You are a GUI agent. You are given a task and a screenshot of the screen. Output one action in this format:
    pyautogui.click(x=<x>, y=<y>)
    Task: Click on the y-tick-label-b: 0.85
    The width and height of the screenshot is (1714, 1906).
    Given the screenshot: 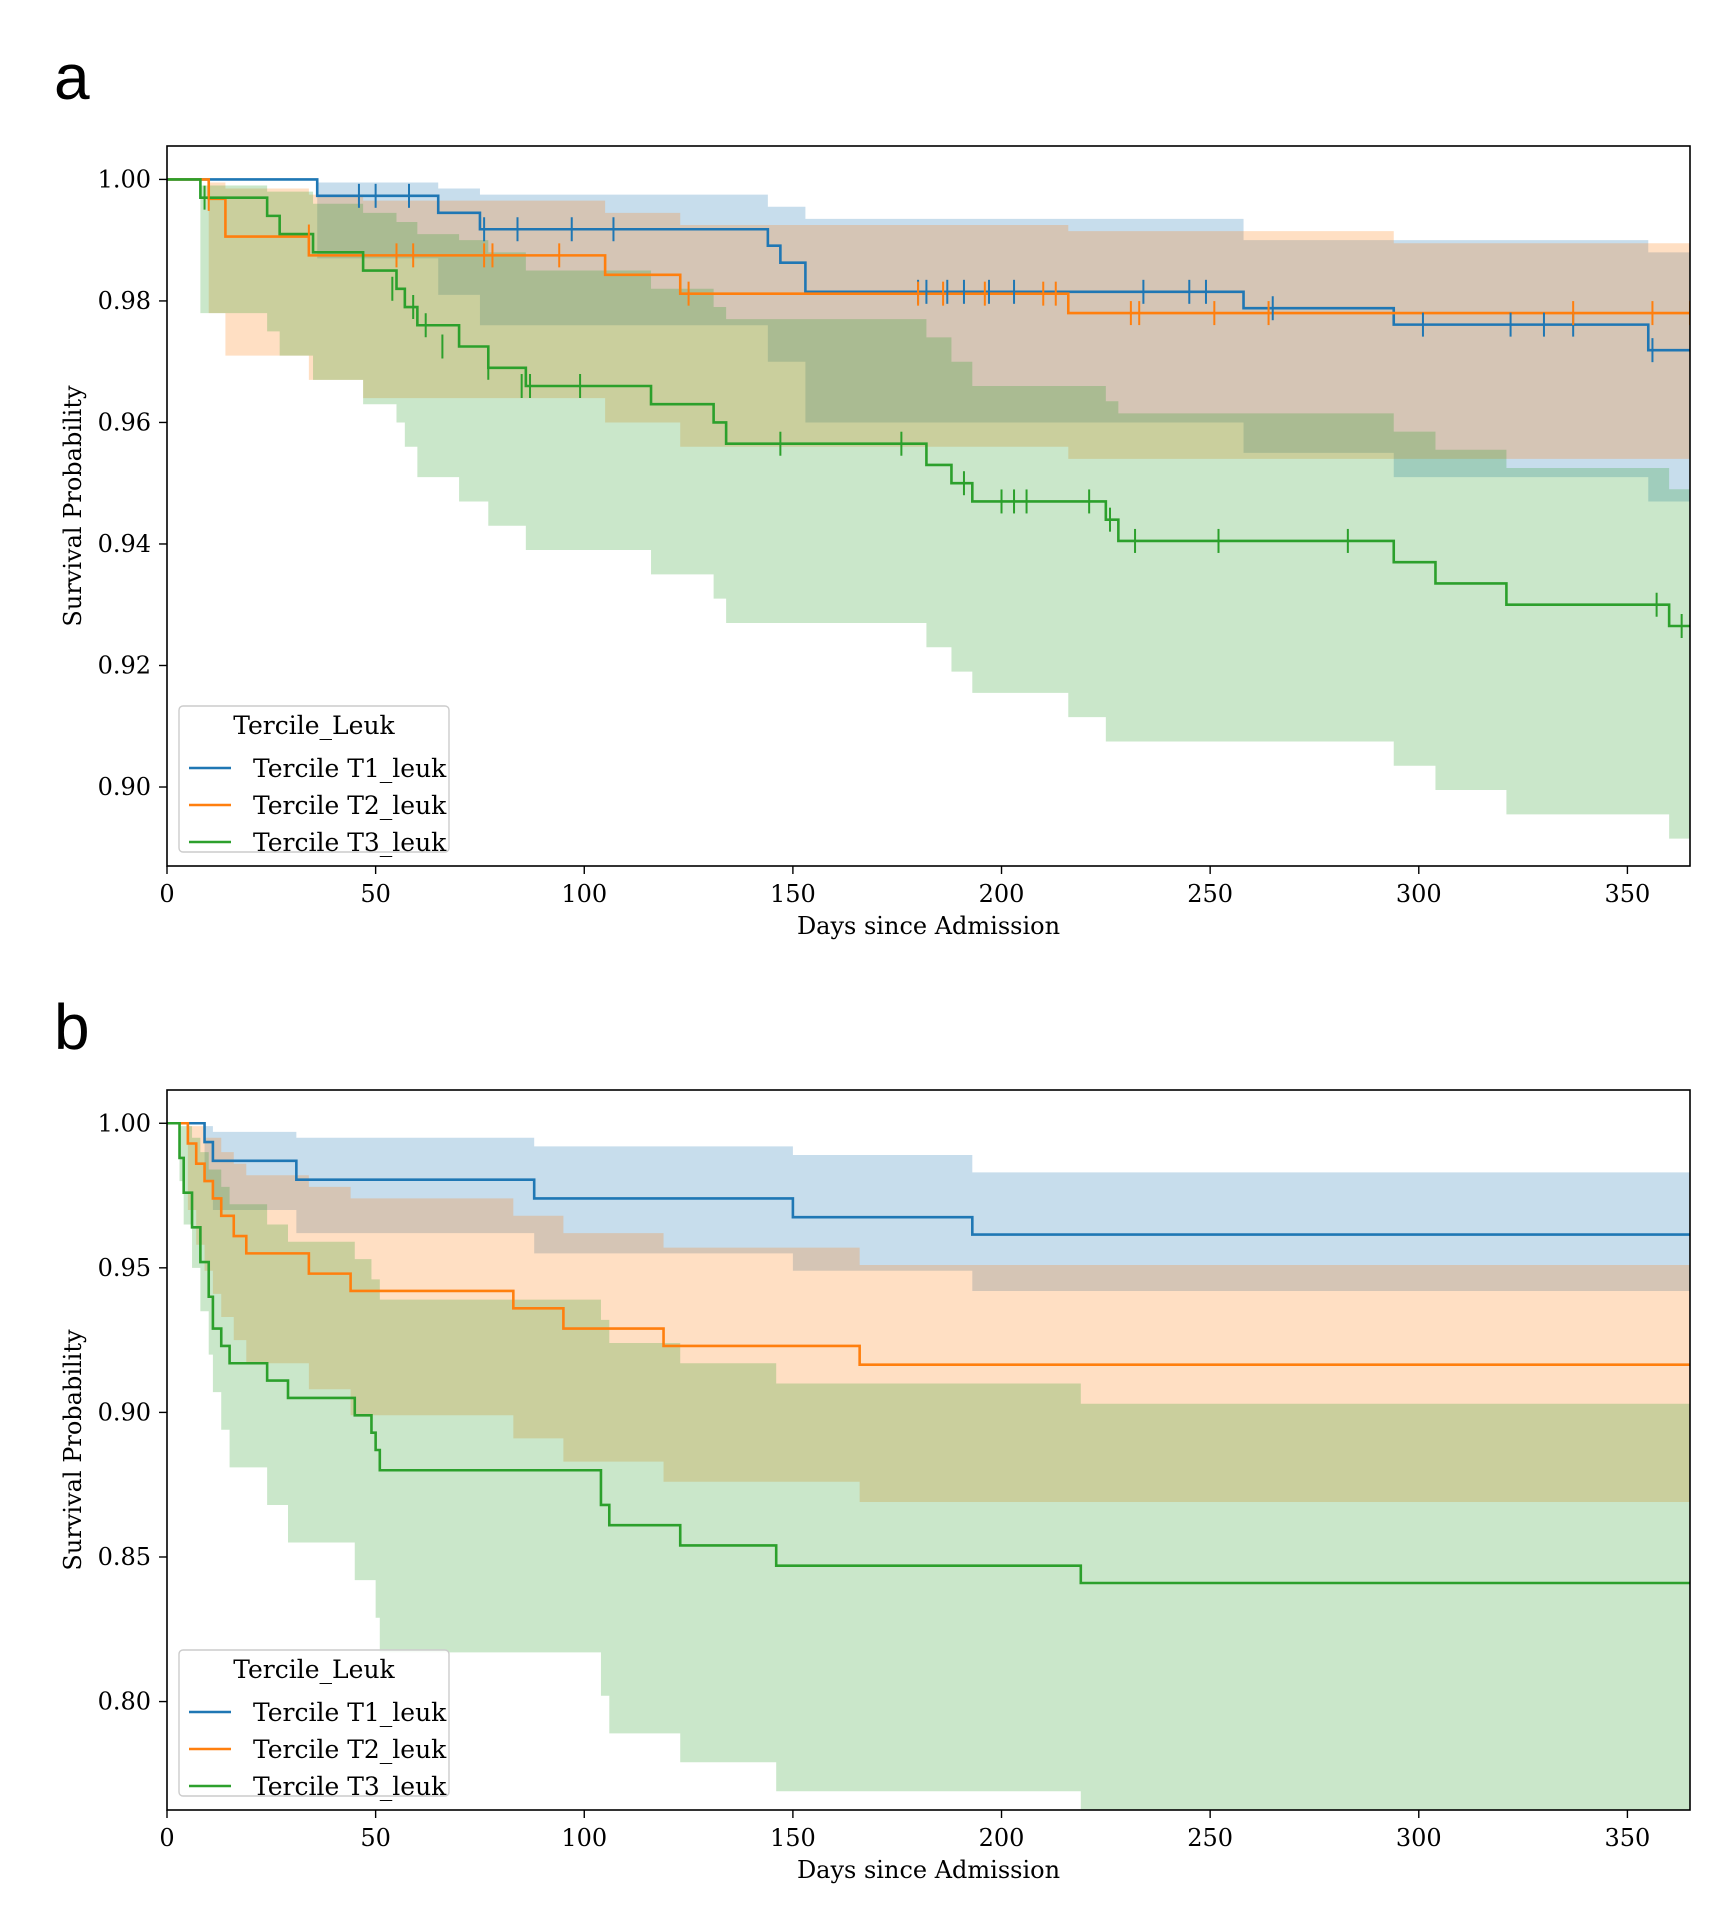 What is the action you would take?
    pyautogui.click(x=124, y=1557)
    